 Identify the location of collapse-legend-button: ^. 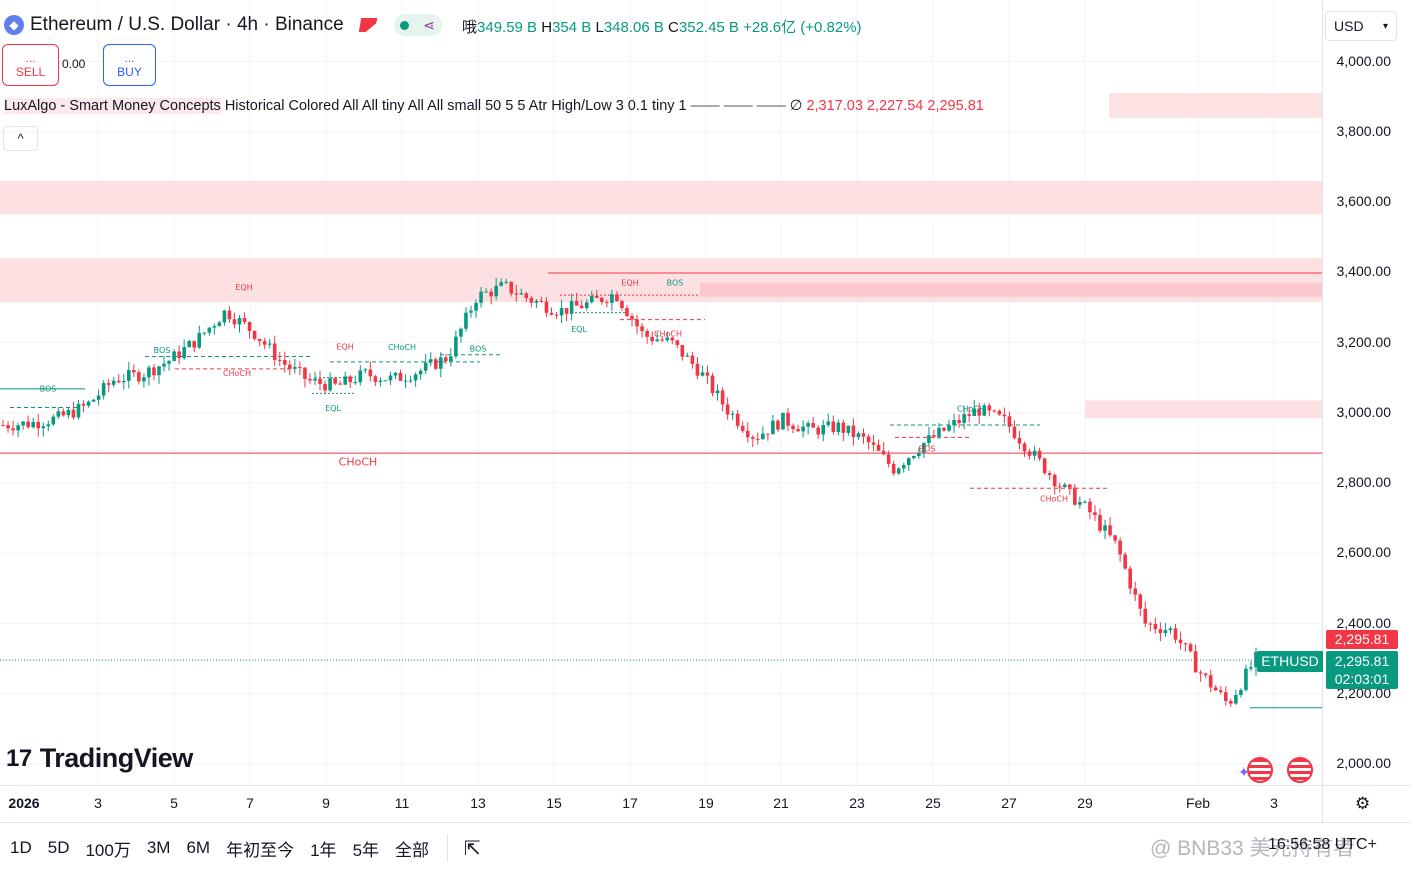
(20, 138).